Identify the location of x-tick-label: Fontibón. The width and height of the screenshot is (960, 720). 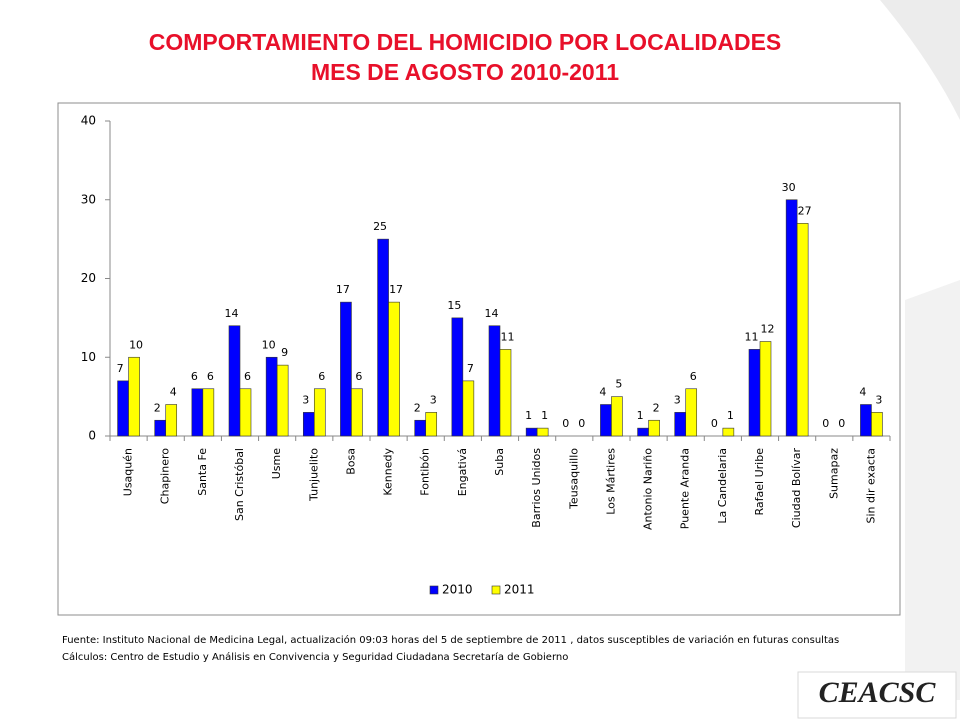
(425, 472).